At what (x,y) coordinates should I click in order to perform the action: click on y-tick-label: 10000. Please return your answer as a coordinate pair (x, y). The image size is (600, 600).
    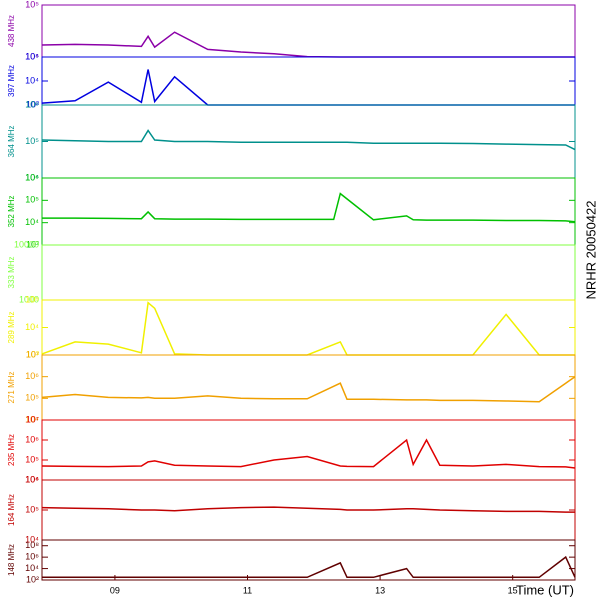
    Looking at the image, I should click on (26, 244).